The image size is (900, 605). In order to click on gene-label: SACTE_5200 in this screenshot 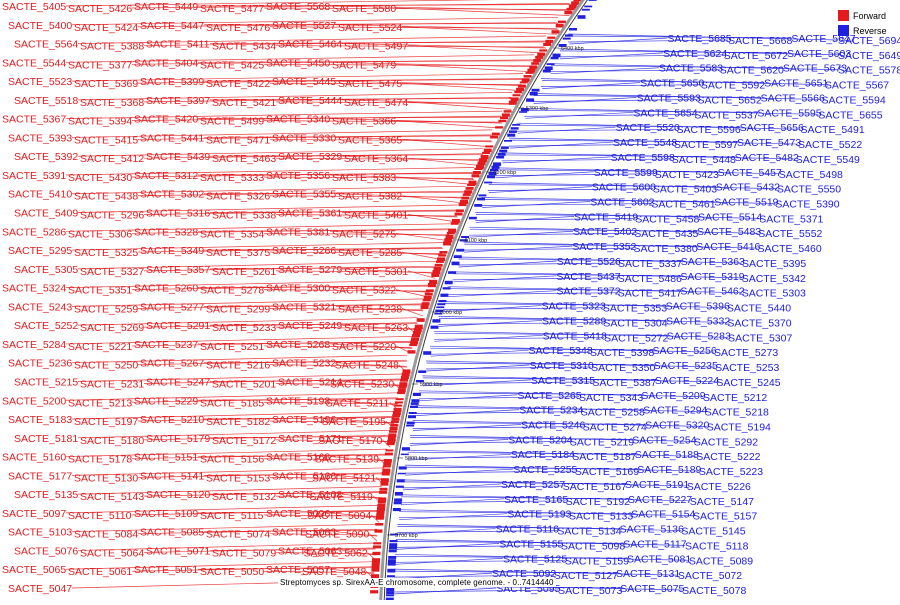, I will do `click(34, 401)`.